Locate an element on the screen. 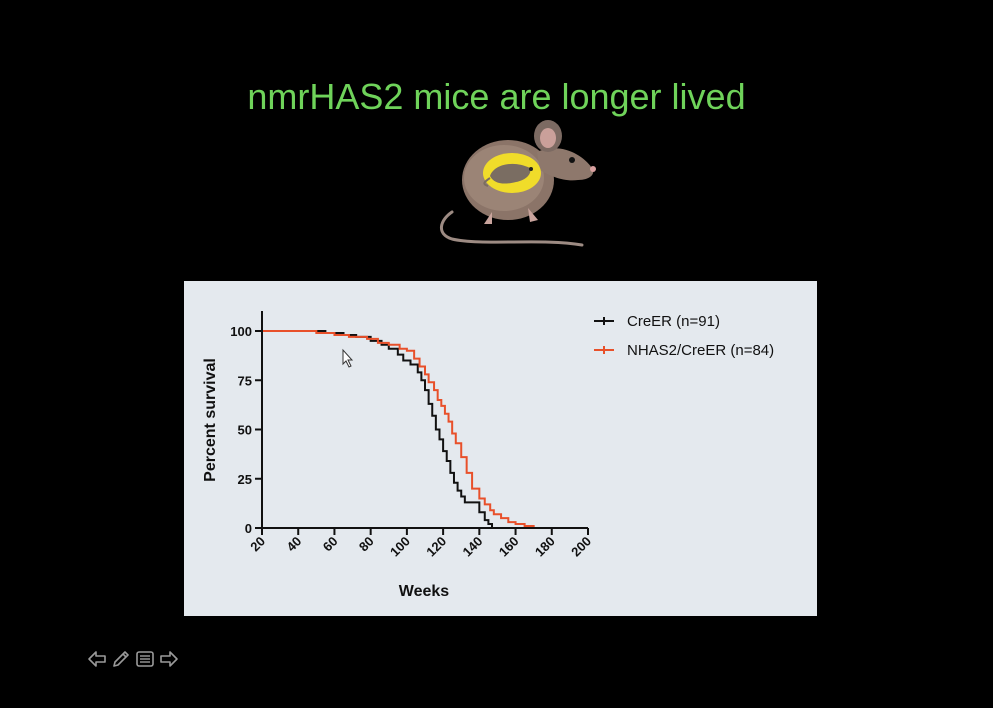 The height and width of the screenshot is (708, 993). x-tick-label: 180 is located at coordinates (545, 547).